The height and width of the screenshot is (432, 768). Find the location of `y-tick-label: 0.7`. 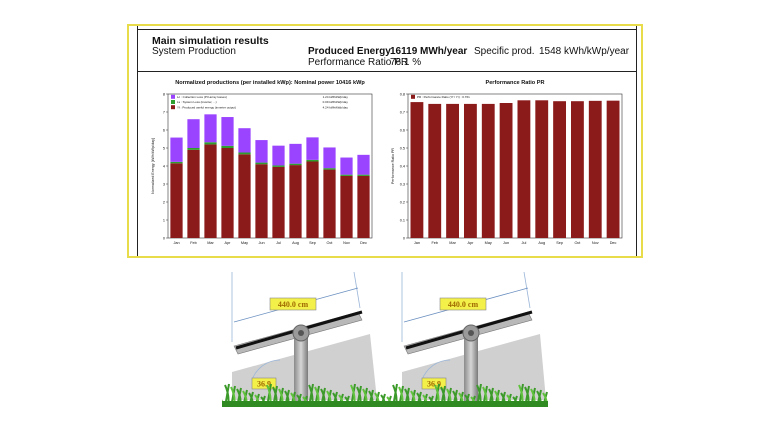

y-tick-label: 0.7 is located at coordinates (402, 113).